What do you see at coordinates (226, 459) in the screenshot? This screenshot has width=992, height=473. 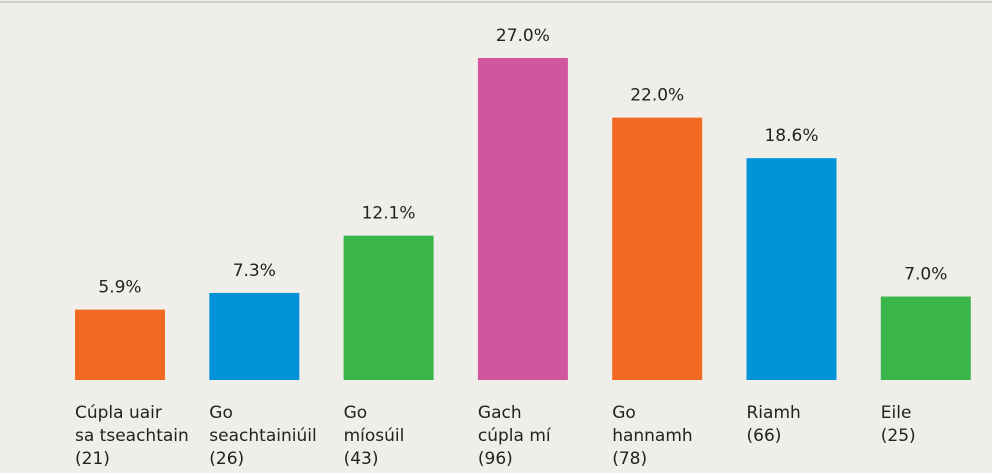 I see `category-label: (26)` at bounding box center [226, 459].